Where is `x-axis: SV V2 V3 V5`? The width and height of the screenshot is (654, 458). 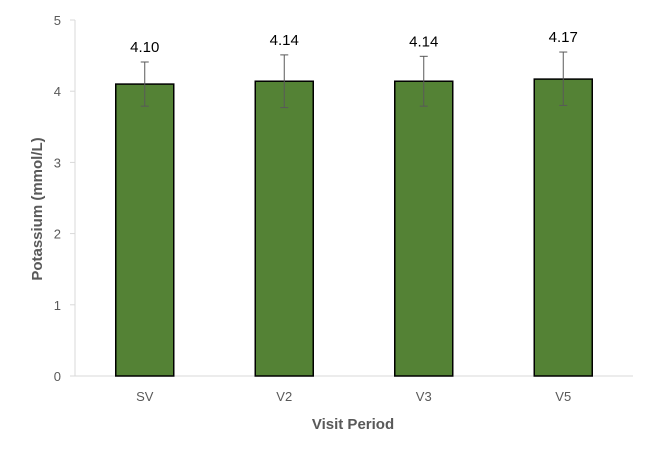 x-axis: SV V2 V3 V5 is located at coordinates (354, 389).